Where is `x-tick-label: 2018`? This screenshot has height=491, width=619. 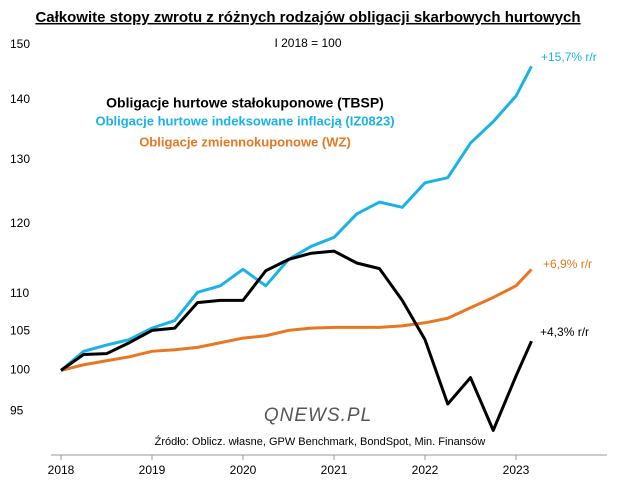 x-tick-label: 2018 is located at coordinates (61, 470).